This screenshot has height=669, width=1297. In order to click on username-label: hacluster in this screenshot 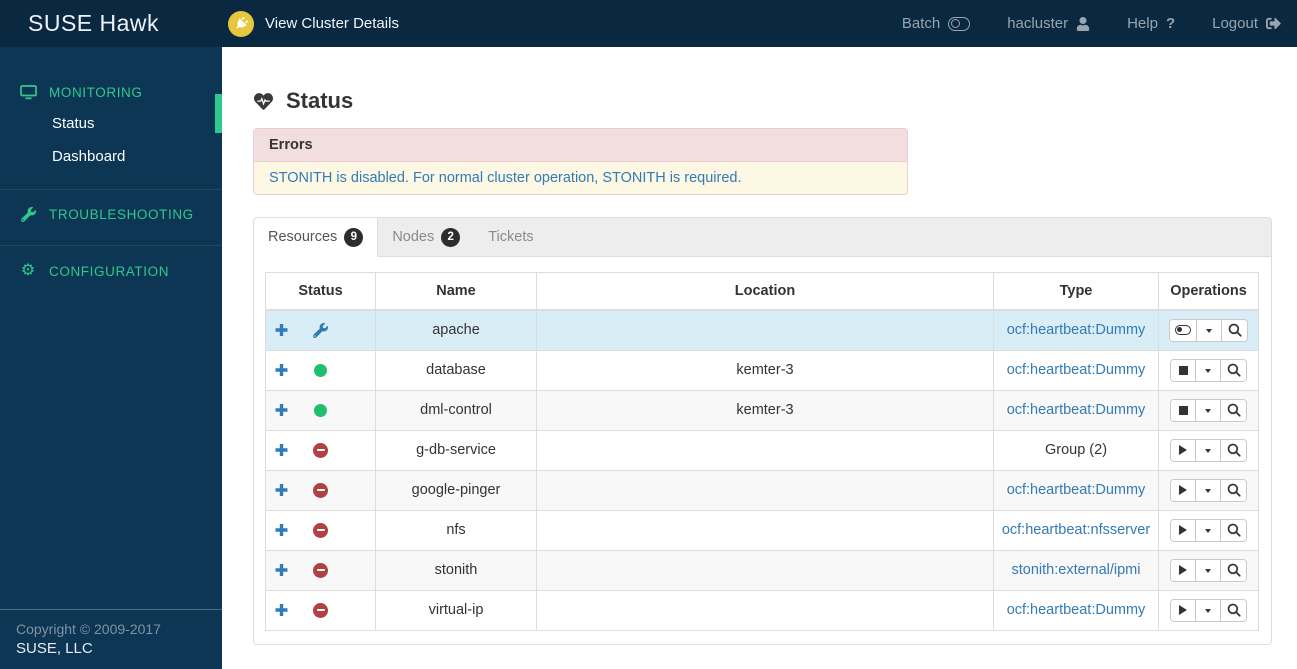, I will do `click(1038, 23)`.